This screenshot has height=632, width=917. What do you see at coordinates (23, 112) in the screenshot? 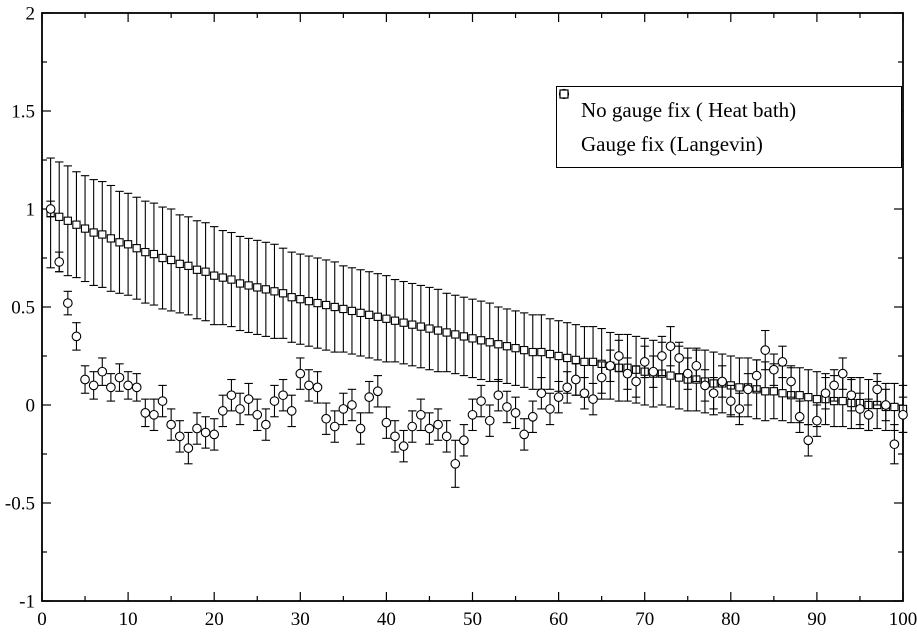
I see `svg-text: 1.5` at bounding box center [23, 112].